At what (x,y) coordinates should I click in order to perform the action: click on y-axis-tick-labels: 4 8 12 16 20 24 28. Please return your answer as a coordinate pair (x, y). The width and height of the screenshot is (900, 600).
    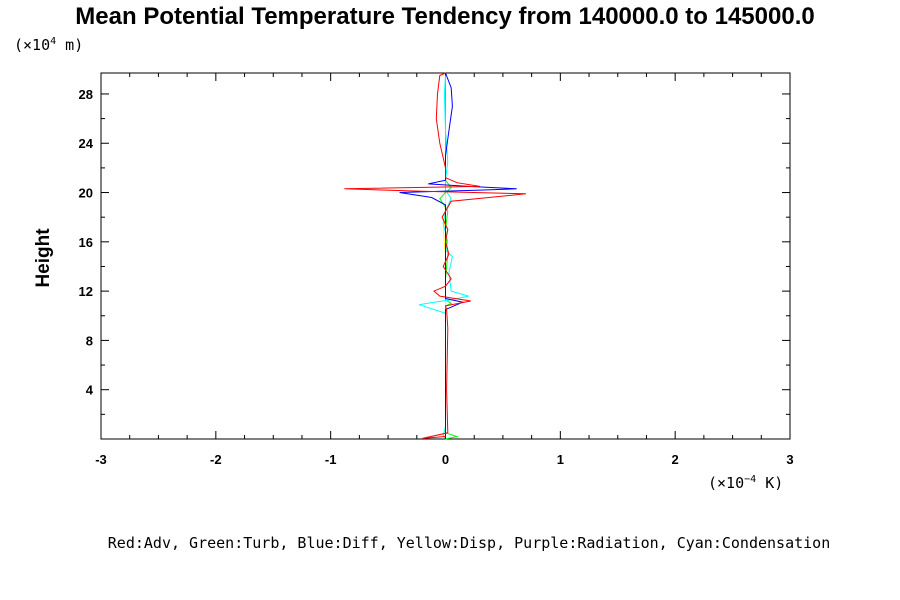
    Looking at the image, I should click on (86, 242).